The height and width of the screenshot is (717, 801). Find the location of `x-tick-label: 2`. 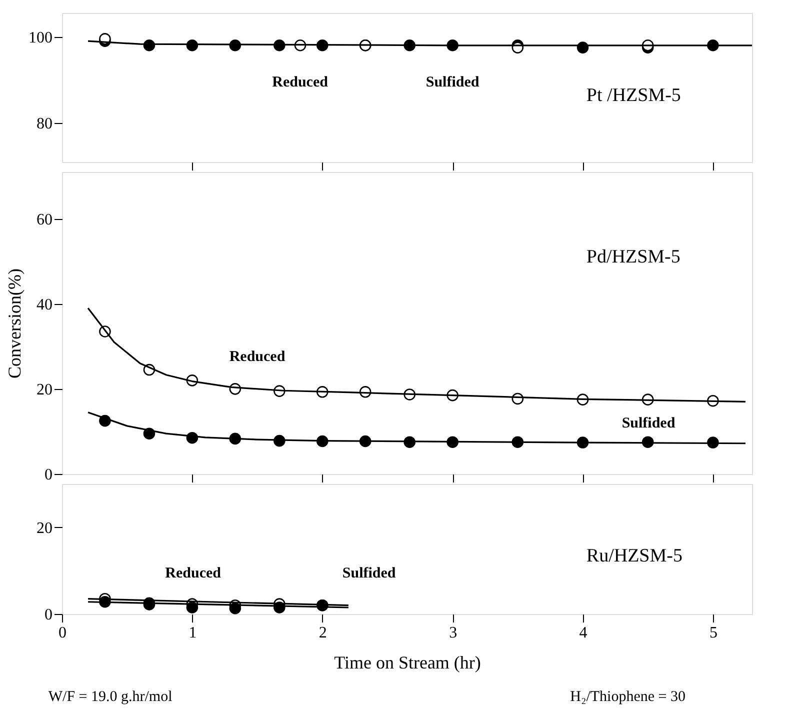

x-tick-label: 2 is located at coordinates (322, 633).